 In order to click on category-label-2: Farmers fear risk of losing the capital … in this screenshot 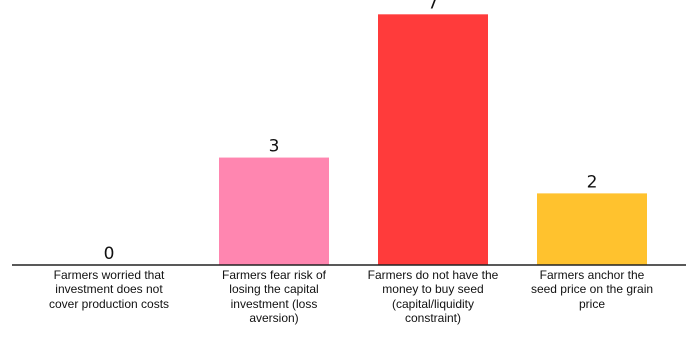, I will do `click(273, 297)`.